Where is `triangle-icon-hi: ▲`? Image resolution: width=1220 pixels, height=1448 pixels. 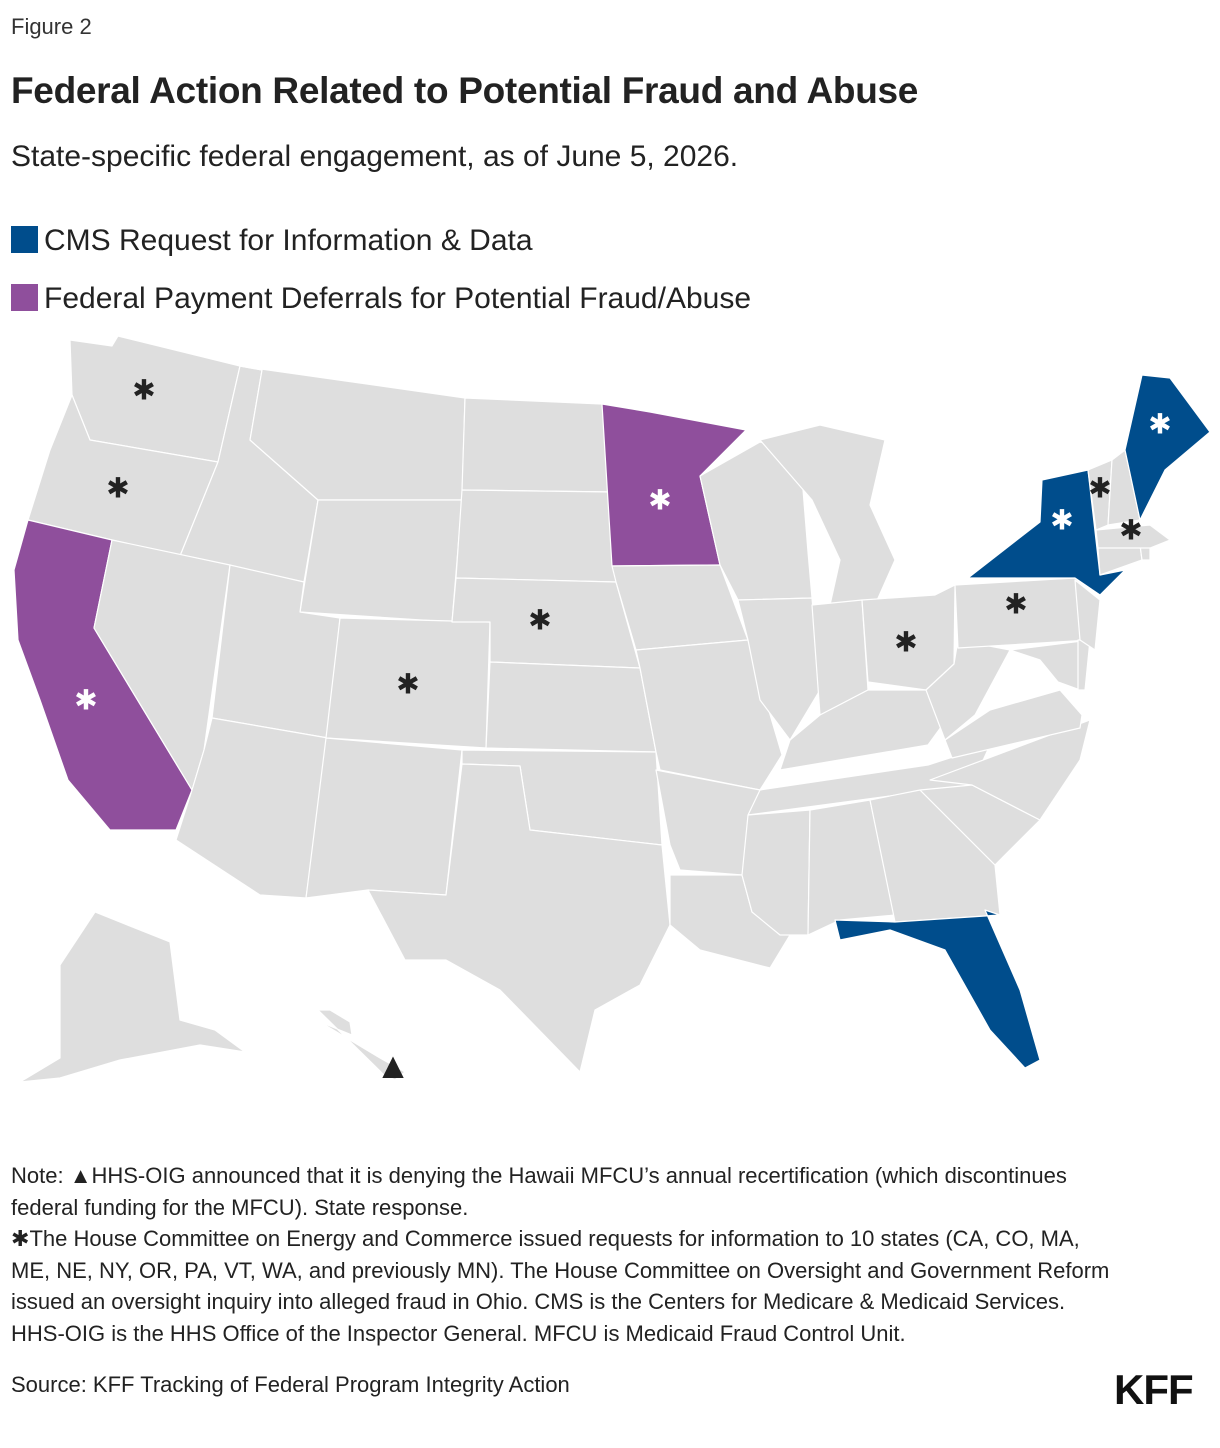 triangle-icon-hi: ▲ is located at coordinates (393, 1065).